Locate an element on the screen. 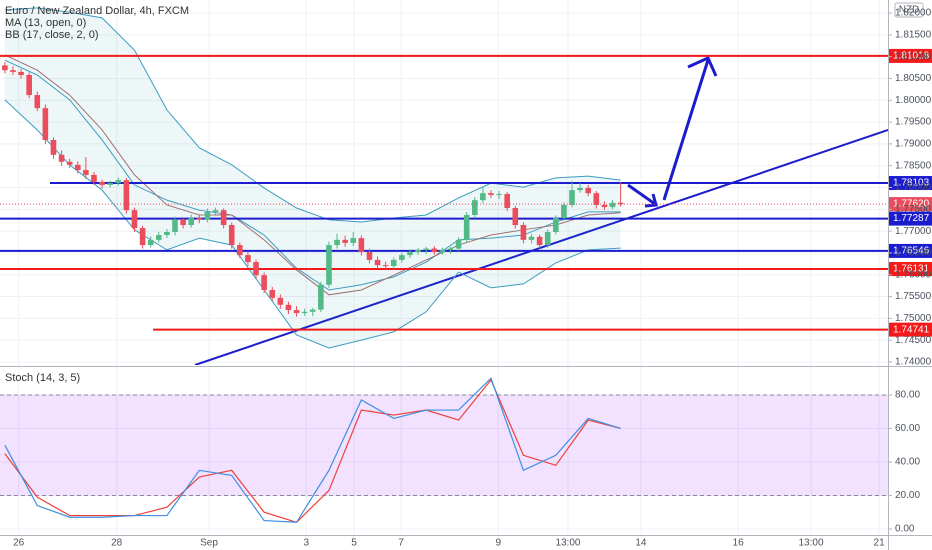 This screenshot has height=550, width=932. indicator-label: BB (17, close, 2, 0) is located at coordinates (52, 35).